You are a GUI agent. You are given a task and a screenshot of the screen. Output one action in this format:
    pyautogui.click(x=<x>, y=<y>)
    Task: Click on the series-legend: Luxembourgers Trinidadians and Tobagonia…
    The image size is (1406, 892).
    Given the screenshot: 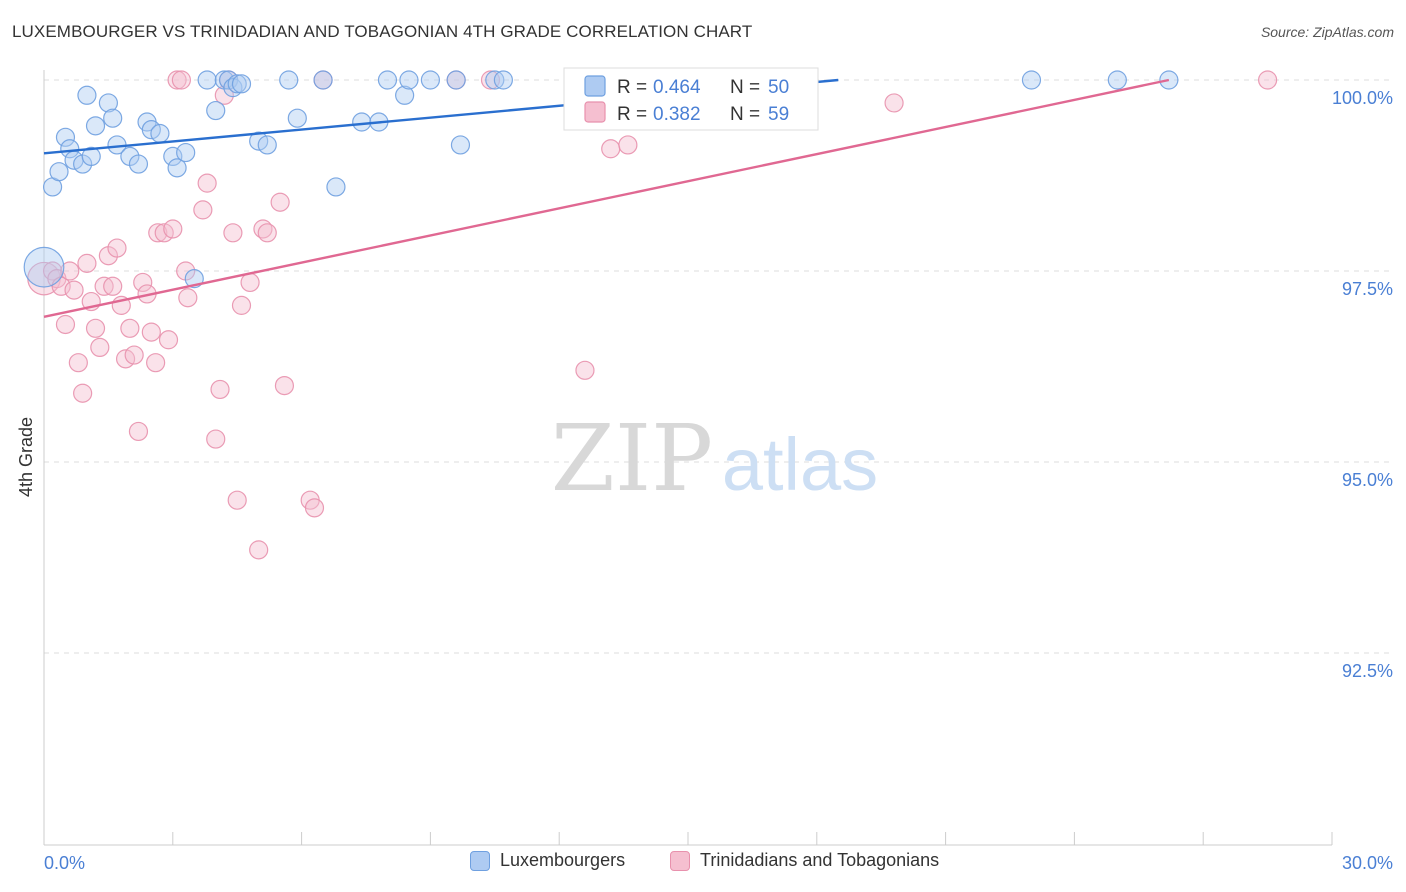 What is the action you would take?
    pyautogui.click(x=703, y=865)
    